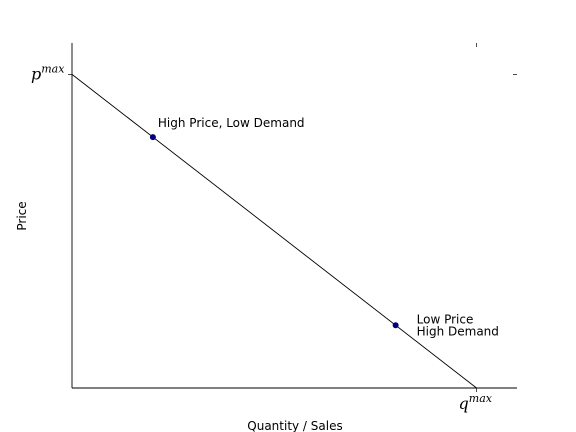 Image resolution: width=576 pixels, height=432 pixels. What do you see at coordinates (458, 325) in the screenshot?
I see `point-annotation-2: Low Price High Demand` at bounding box center [458, 325].